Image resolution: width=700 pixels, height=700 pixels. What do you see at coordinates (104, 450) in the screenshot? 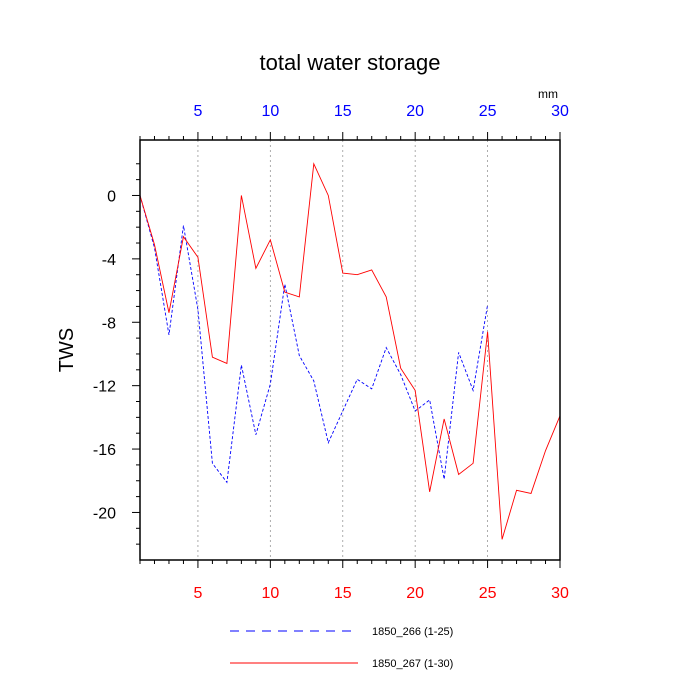
I see `y-tick-label-4: -16` at bounding box center [104, 450].